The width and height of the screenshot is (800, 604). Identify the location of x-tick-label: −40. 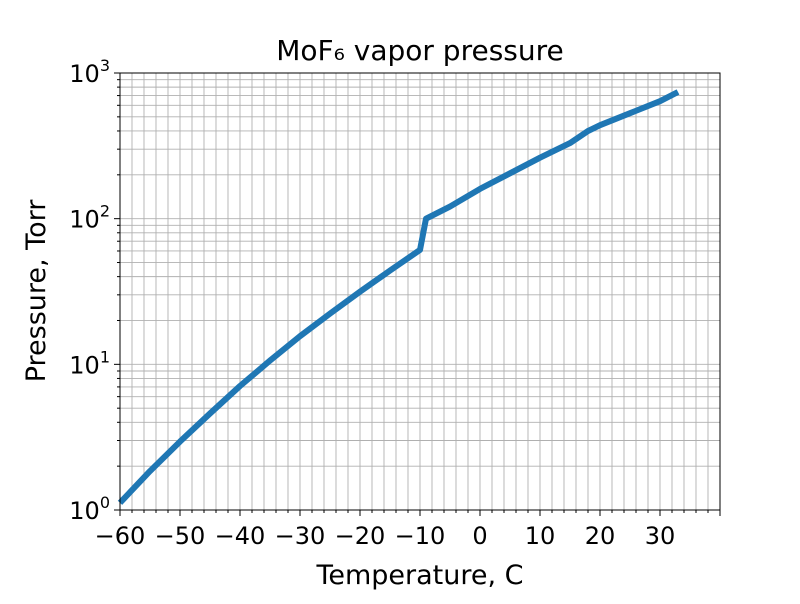
(240, 536).